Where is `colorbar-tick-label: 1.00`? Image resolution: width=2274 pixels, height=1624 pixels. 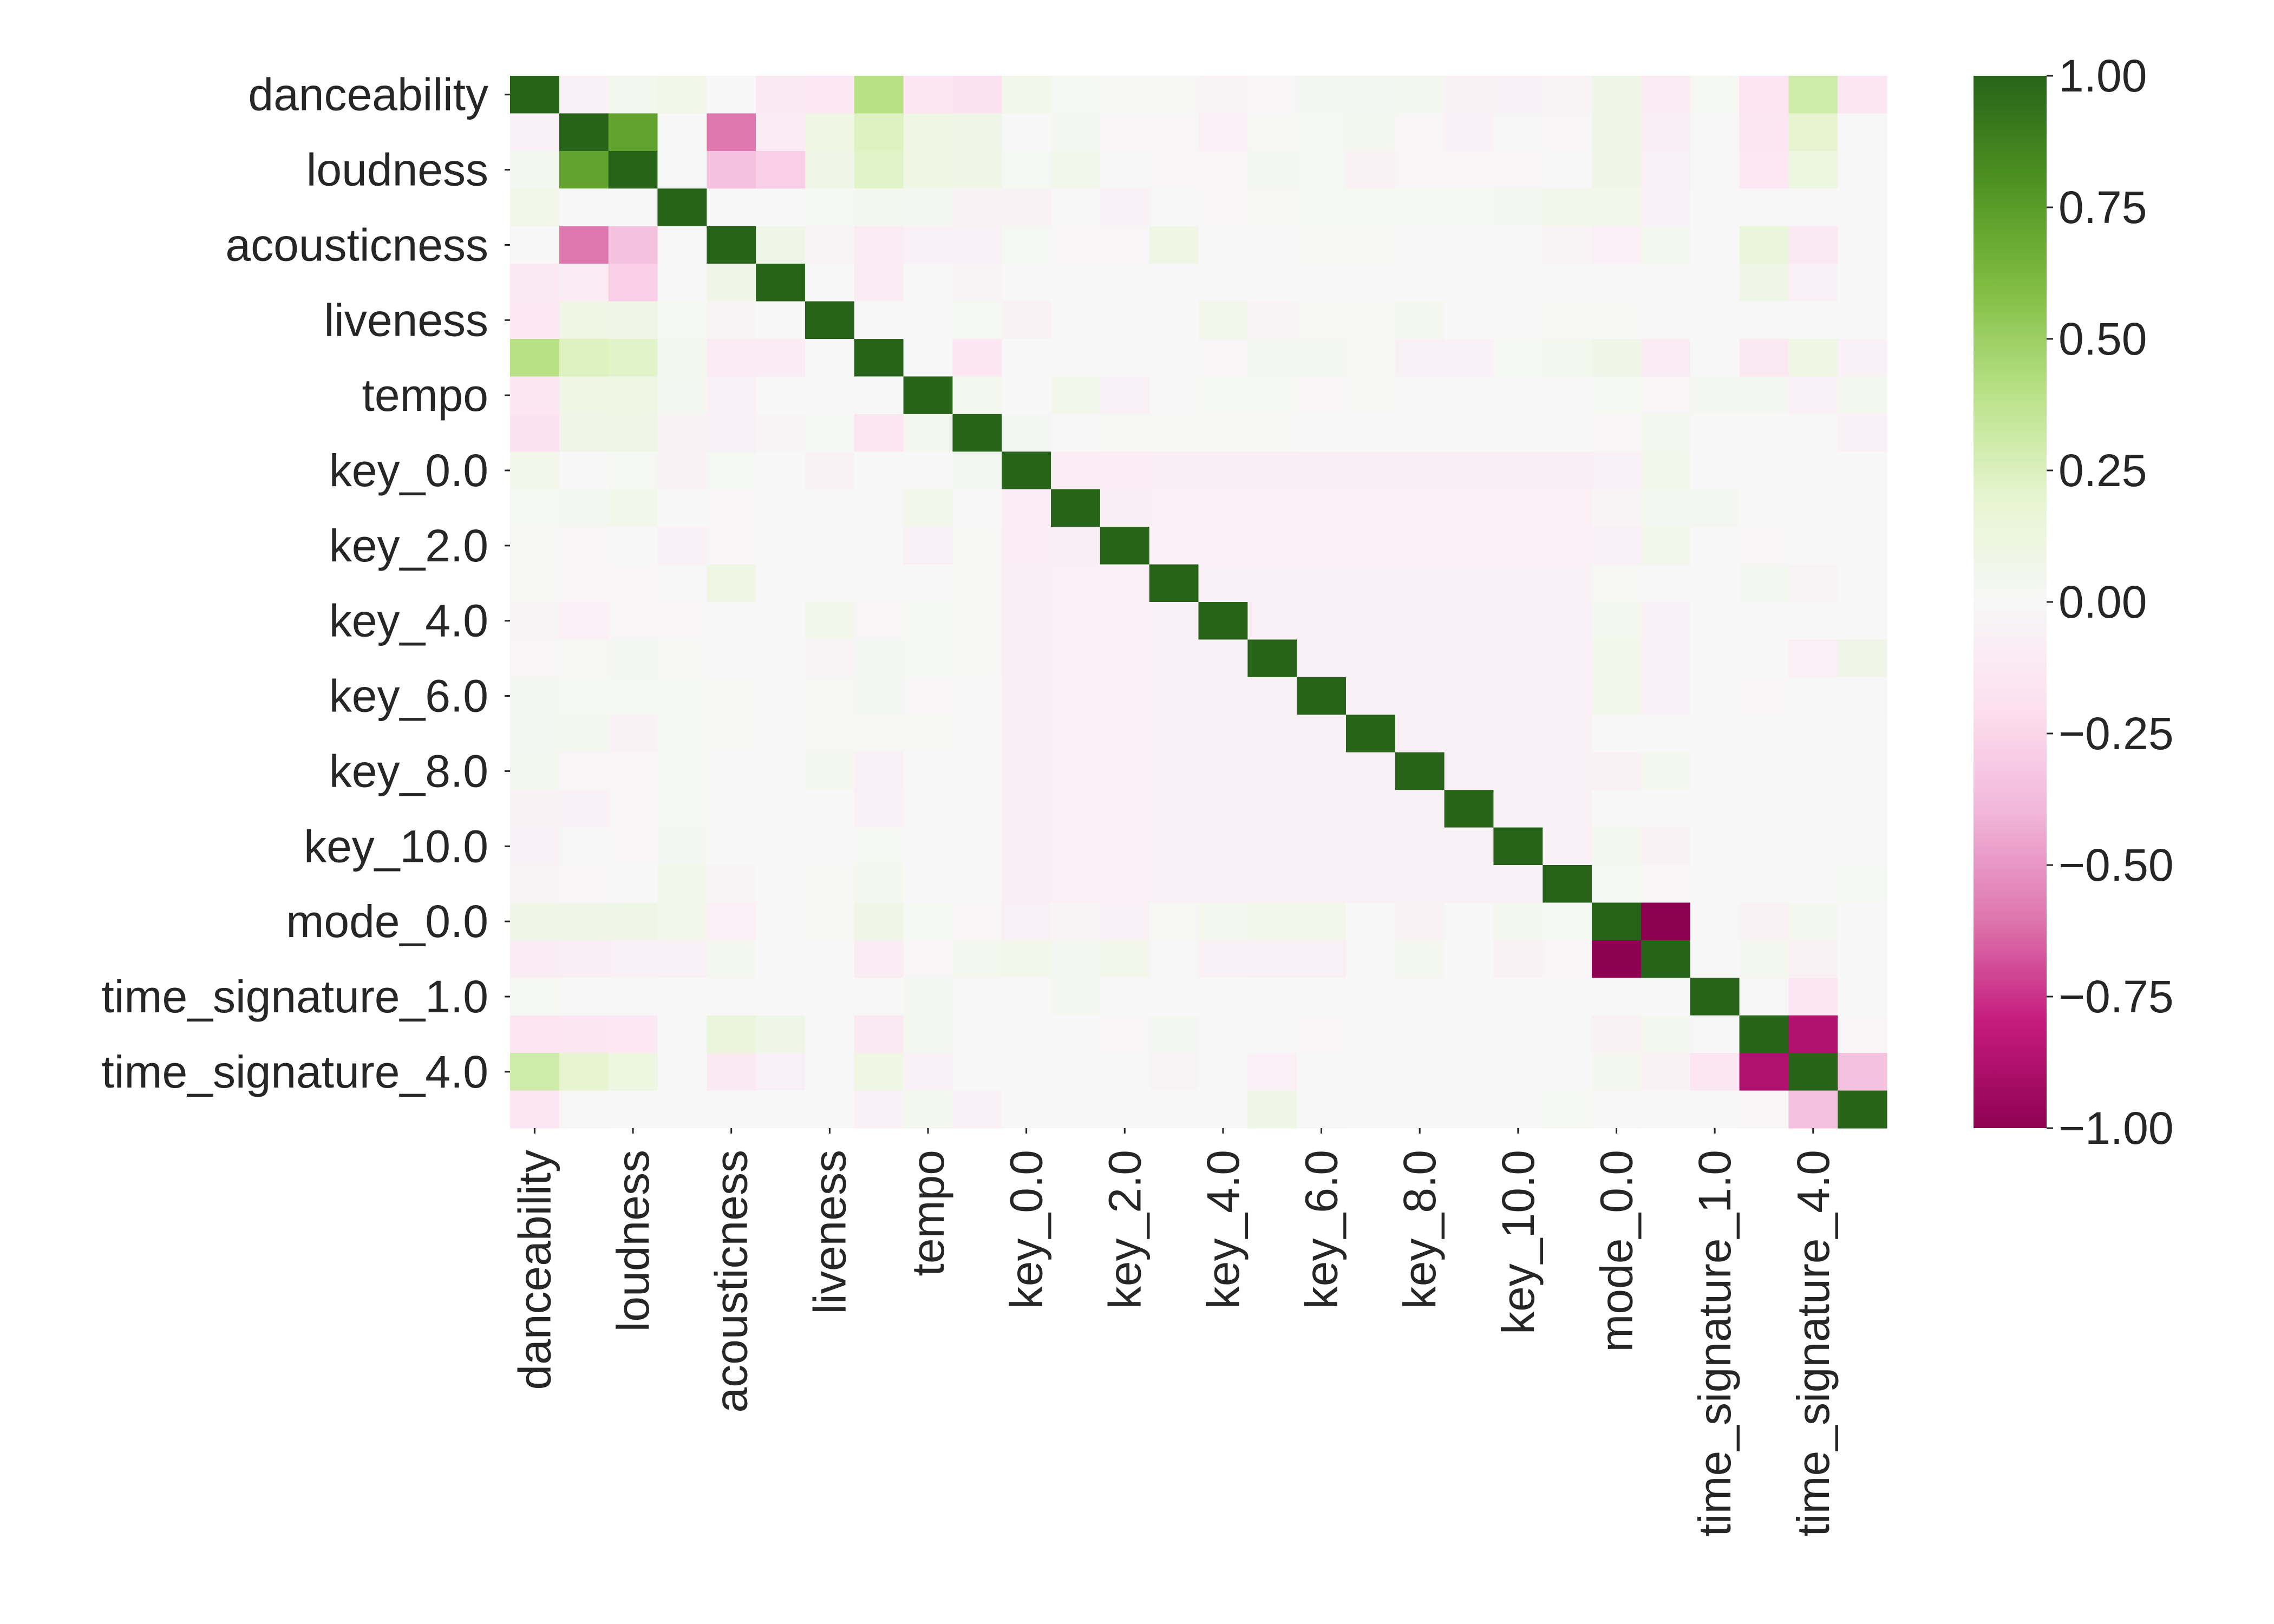
colorbar-tick-label: 1.00 is located at coordinates (2103, 76).